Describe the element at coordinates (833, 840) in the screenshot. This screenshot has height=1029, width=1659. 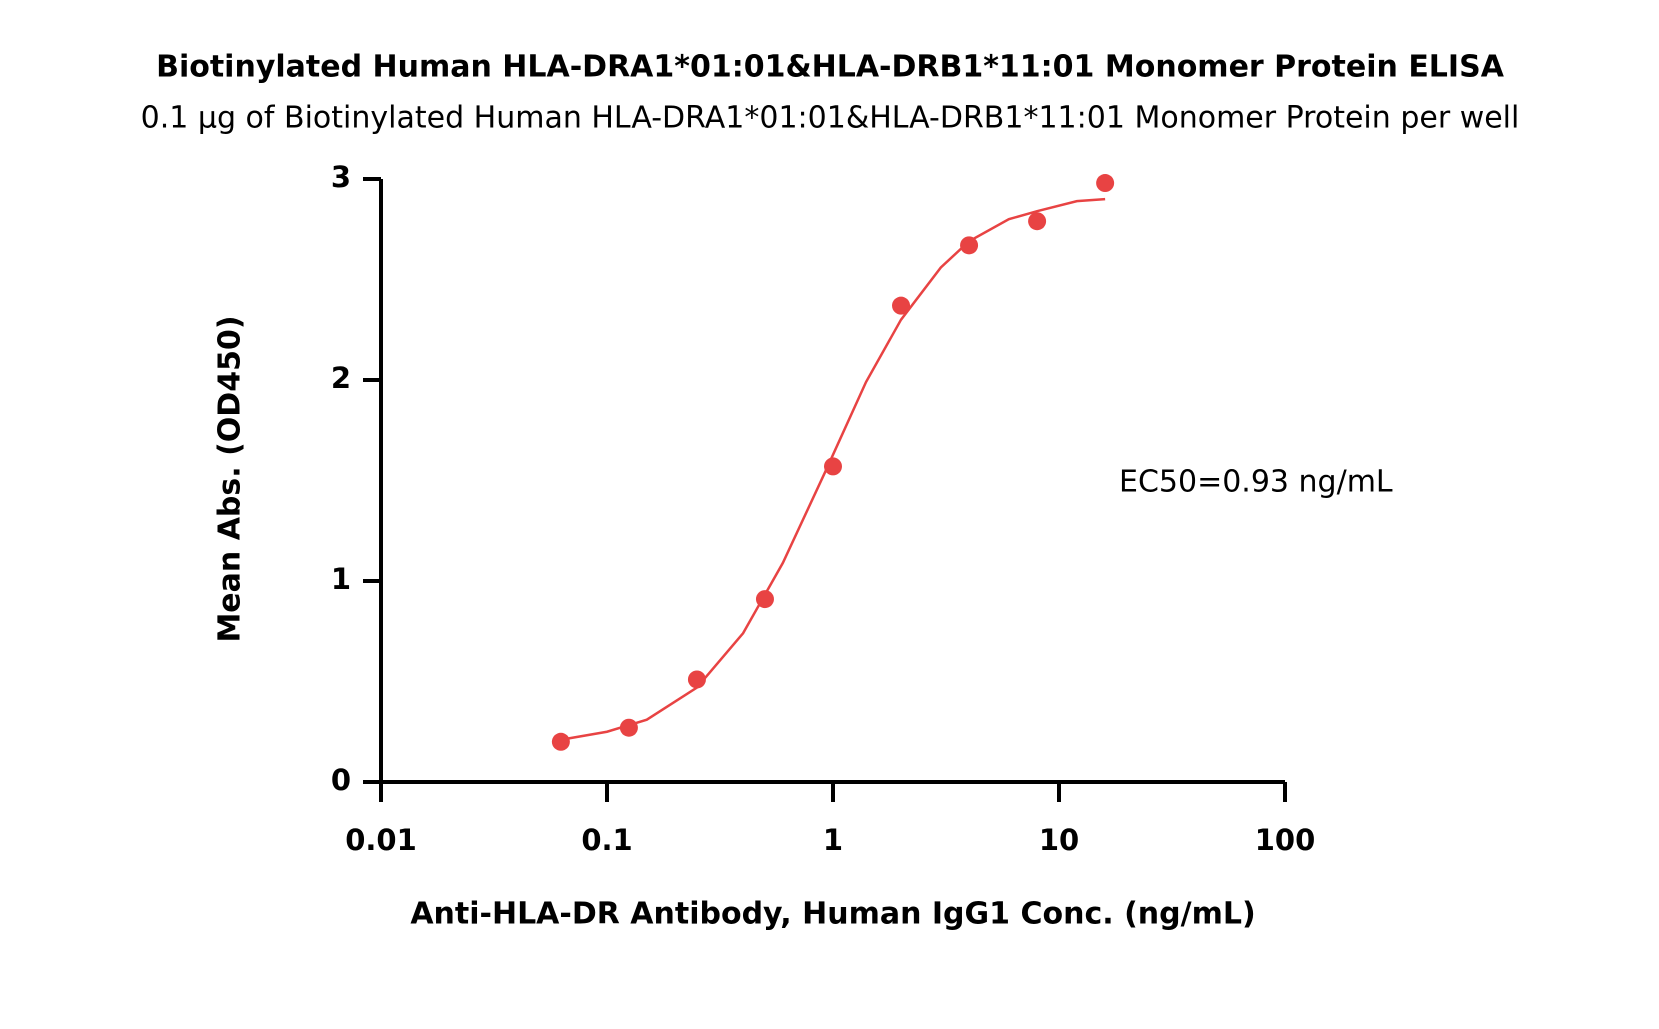
I see `x-tick-label: 1` at that location.